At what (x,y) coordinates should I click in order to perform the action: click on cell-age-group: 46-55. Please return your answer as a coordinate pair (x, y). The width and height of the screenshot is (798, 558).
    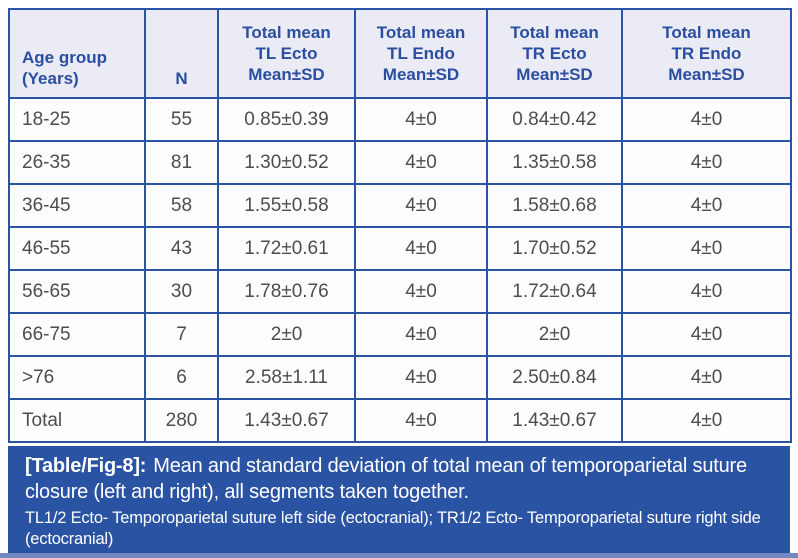
    Looking at the image, I should click on (77, 248).